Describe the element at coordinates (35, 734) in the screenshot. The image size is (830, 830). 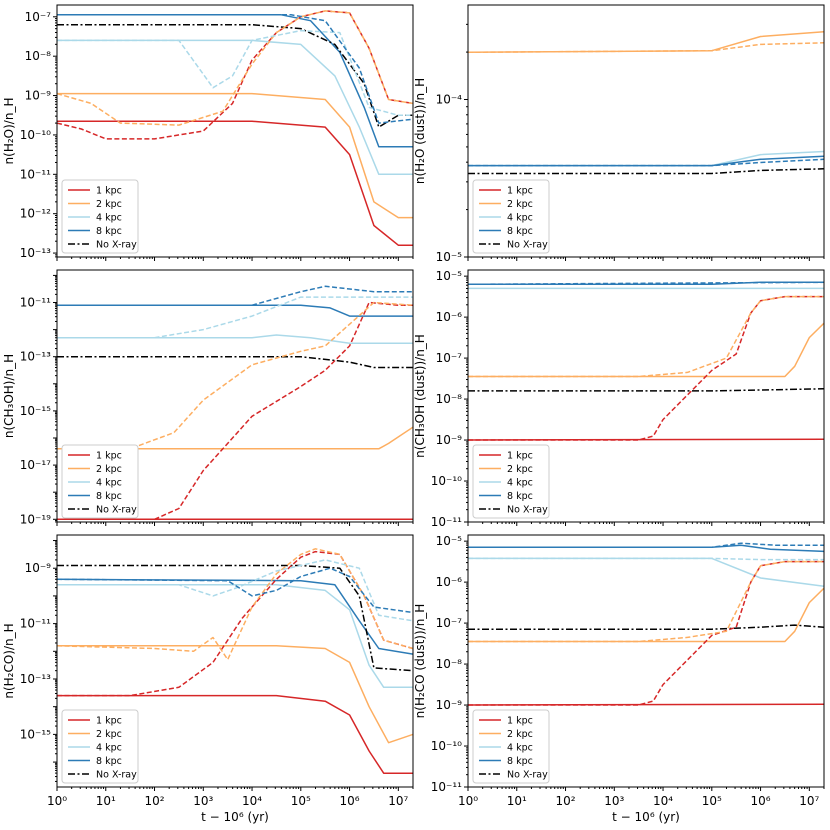
I see `y-tick-label: 10⁻¹⁵` at that location.